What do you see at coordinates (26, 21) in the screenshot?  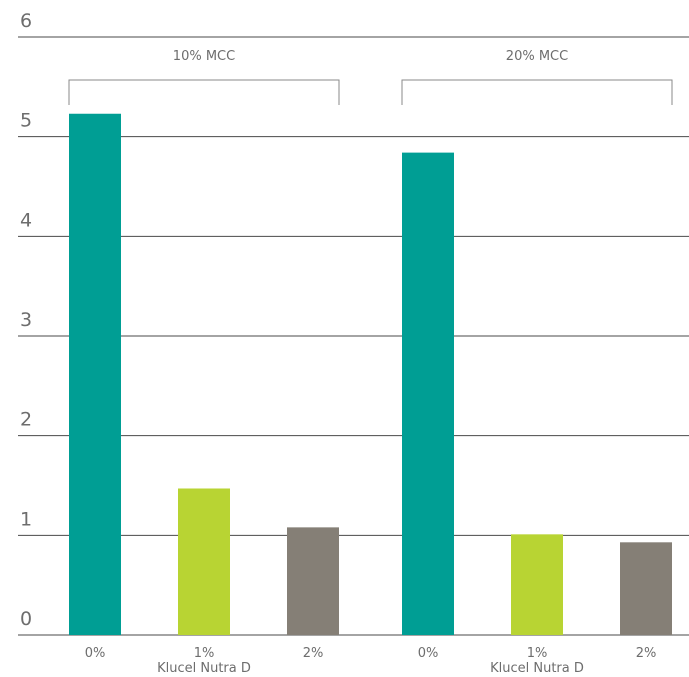 I see `y-tick-label: 6` at bounding box center [26, 21].